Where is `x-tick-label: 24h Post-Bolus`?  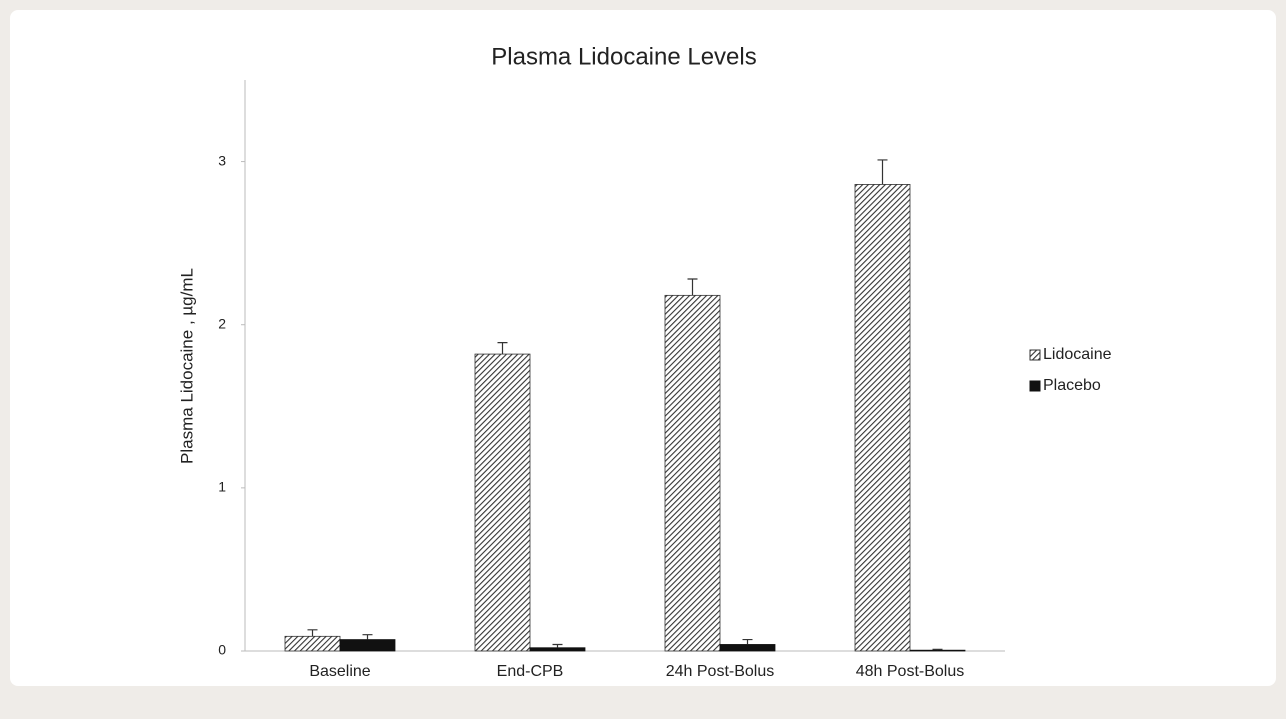
x-tick-label: 24h Post-Bolus is located at coordinates (720, 671).